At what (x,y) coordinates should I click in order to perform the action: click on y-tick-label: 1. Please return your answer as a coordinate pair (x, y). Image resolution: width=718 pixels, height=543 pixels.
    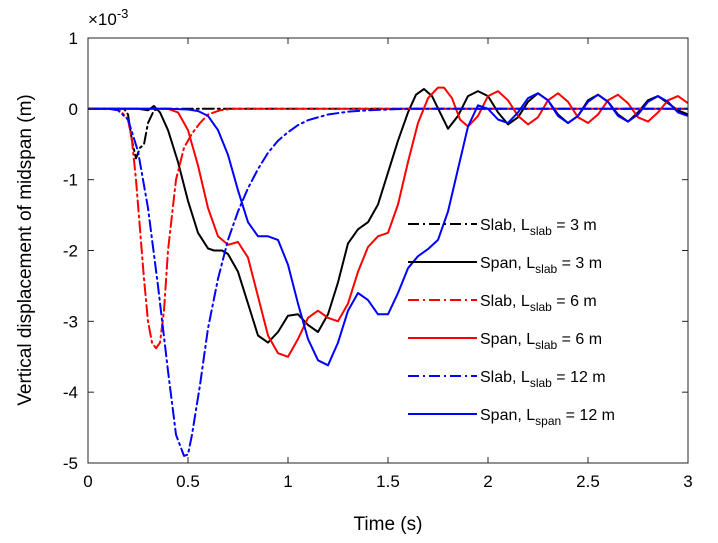
    Looking at the image, I should click on (73, 38).